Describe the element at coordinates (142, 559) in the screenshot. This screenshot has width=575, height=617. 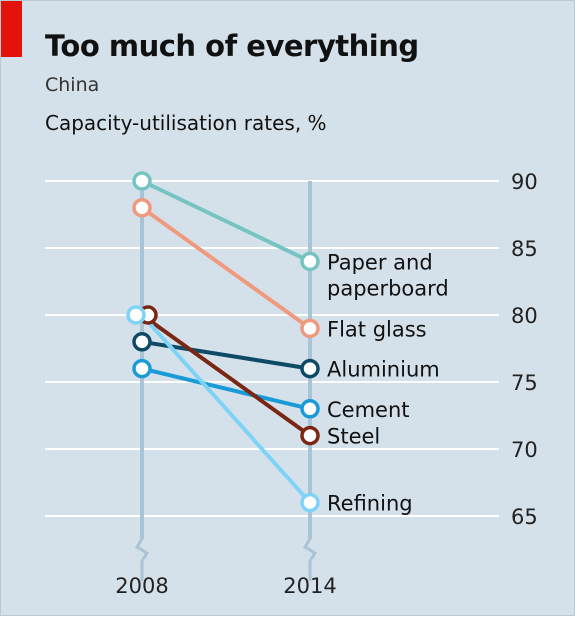
I see `axis-break-2008` at that location.